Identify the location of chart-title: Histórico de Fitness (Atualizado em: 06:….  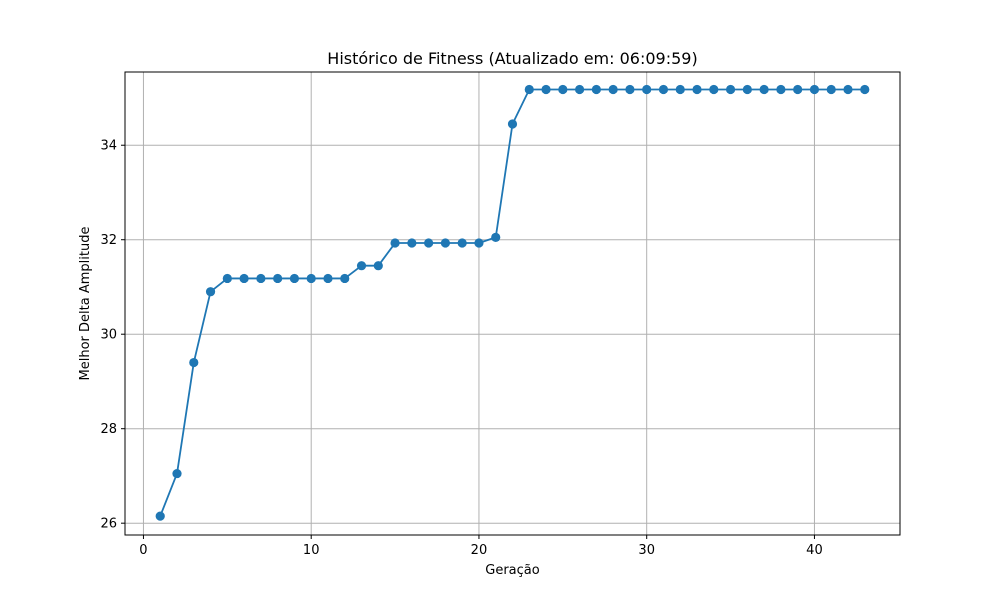
(512, 58).